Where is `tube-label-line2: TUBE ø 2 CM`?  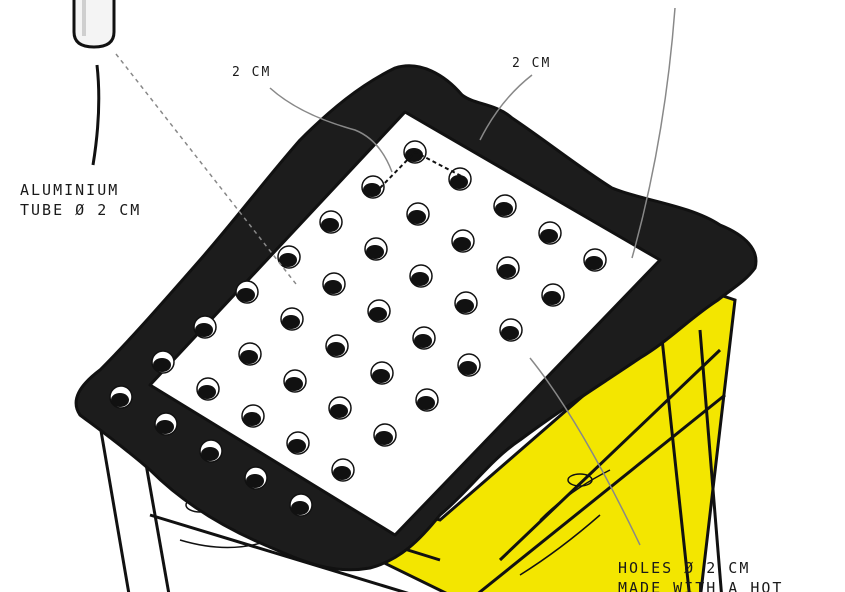
tube-label-line2: TUBE ø 2 CM is located at coordinates (81, 210).